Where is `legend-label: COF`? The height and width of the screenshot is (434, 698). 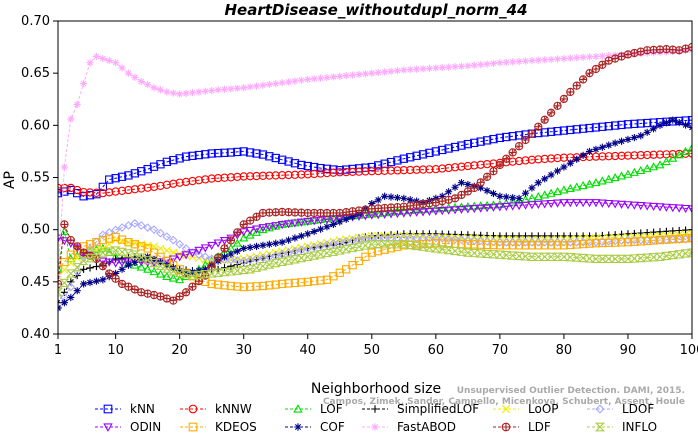 legend-label: COF is located at coordinates (332, 427).